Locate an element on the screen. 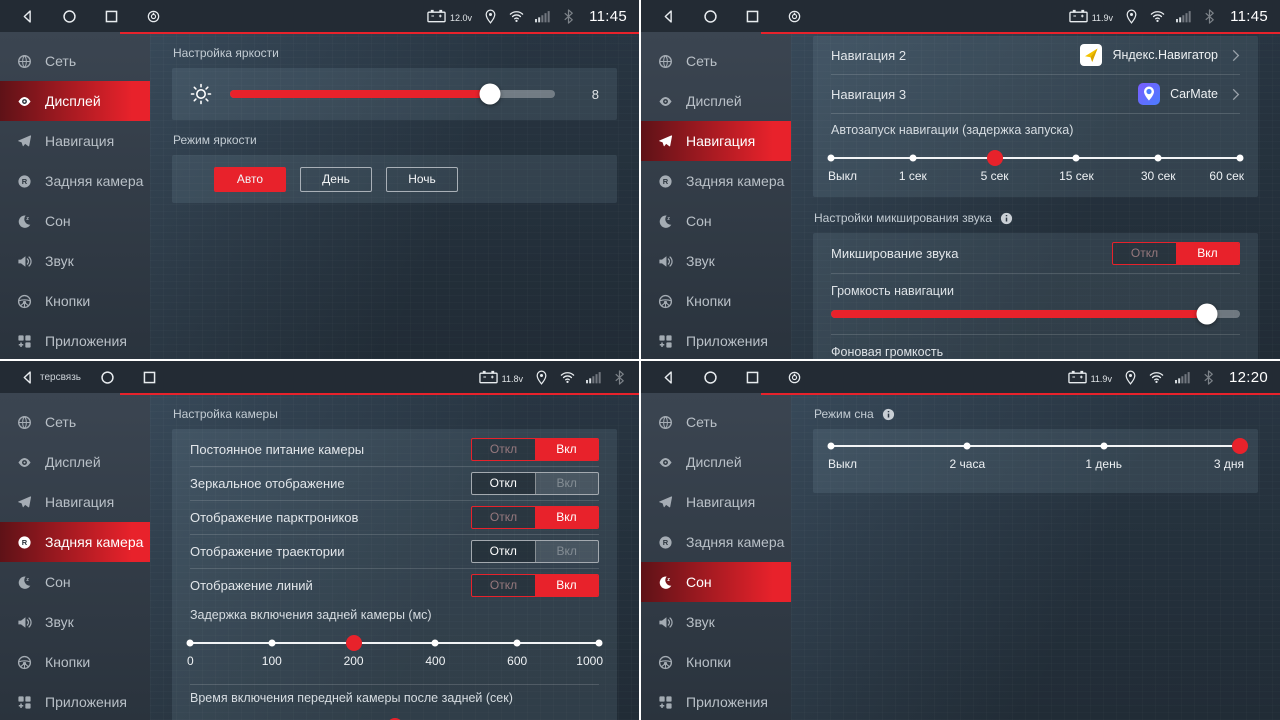 This screenshot has width=1280, height=720. nav2-row: Навигация 2 Яндекс.Навигатор is located at coordinates (1035, 55).